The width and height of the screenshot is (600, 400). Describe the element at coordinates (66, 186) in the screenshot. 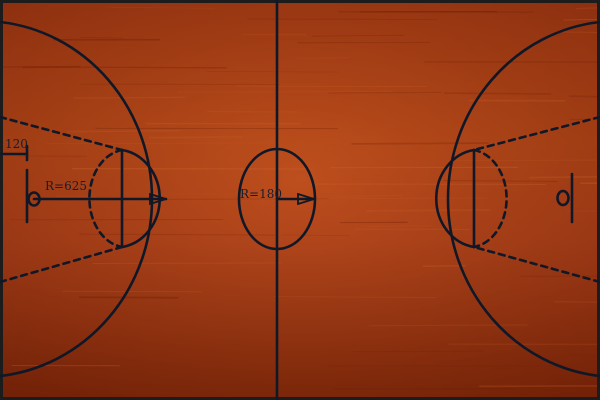

I see `three-point-radius-label: R=625` at that location.